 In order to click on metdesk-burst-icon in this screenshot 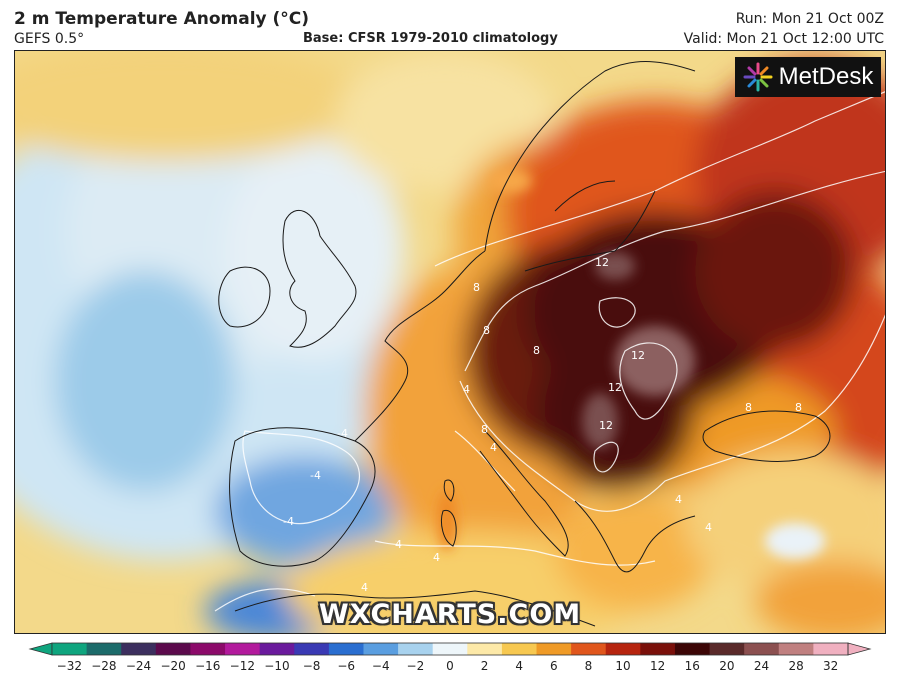, I will do `click(758, 77)`.